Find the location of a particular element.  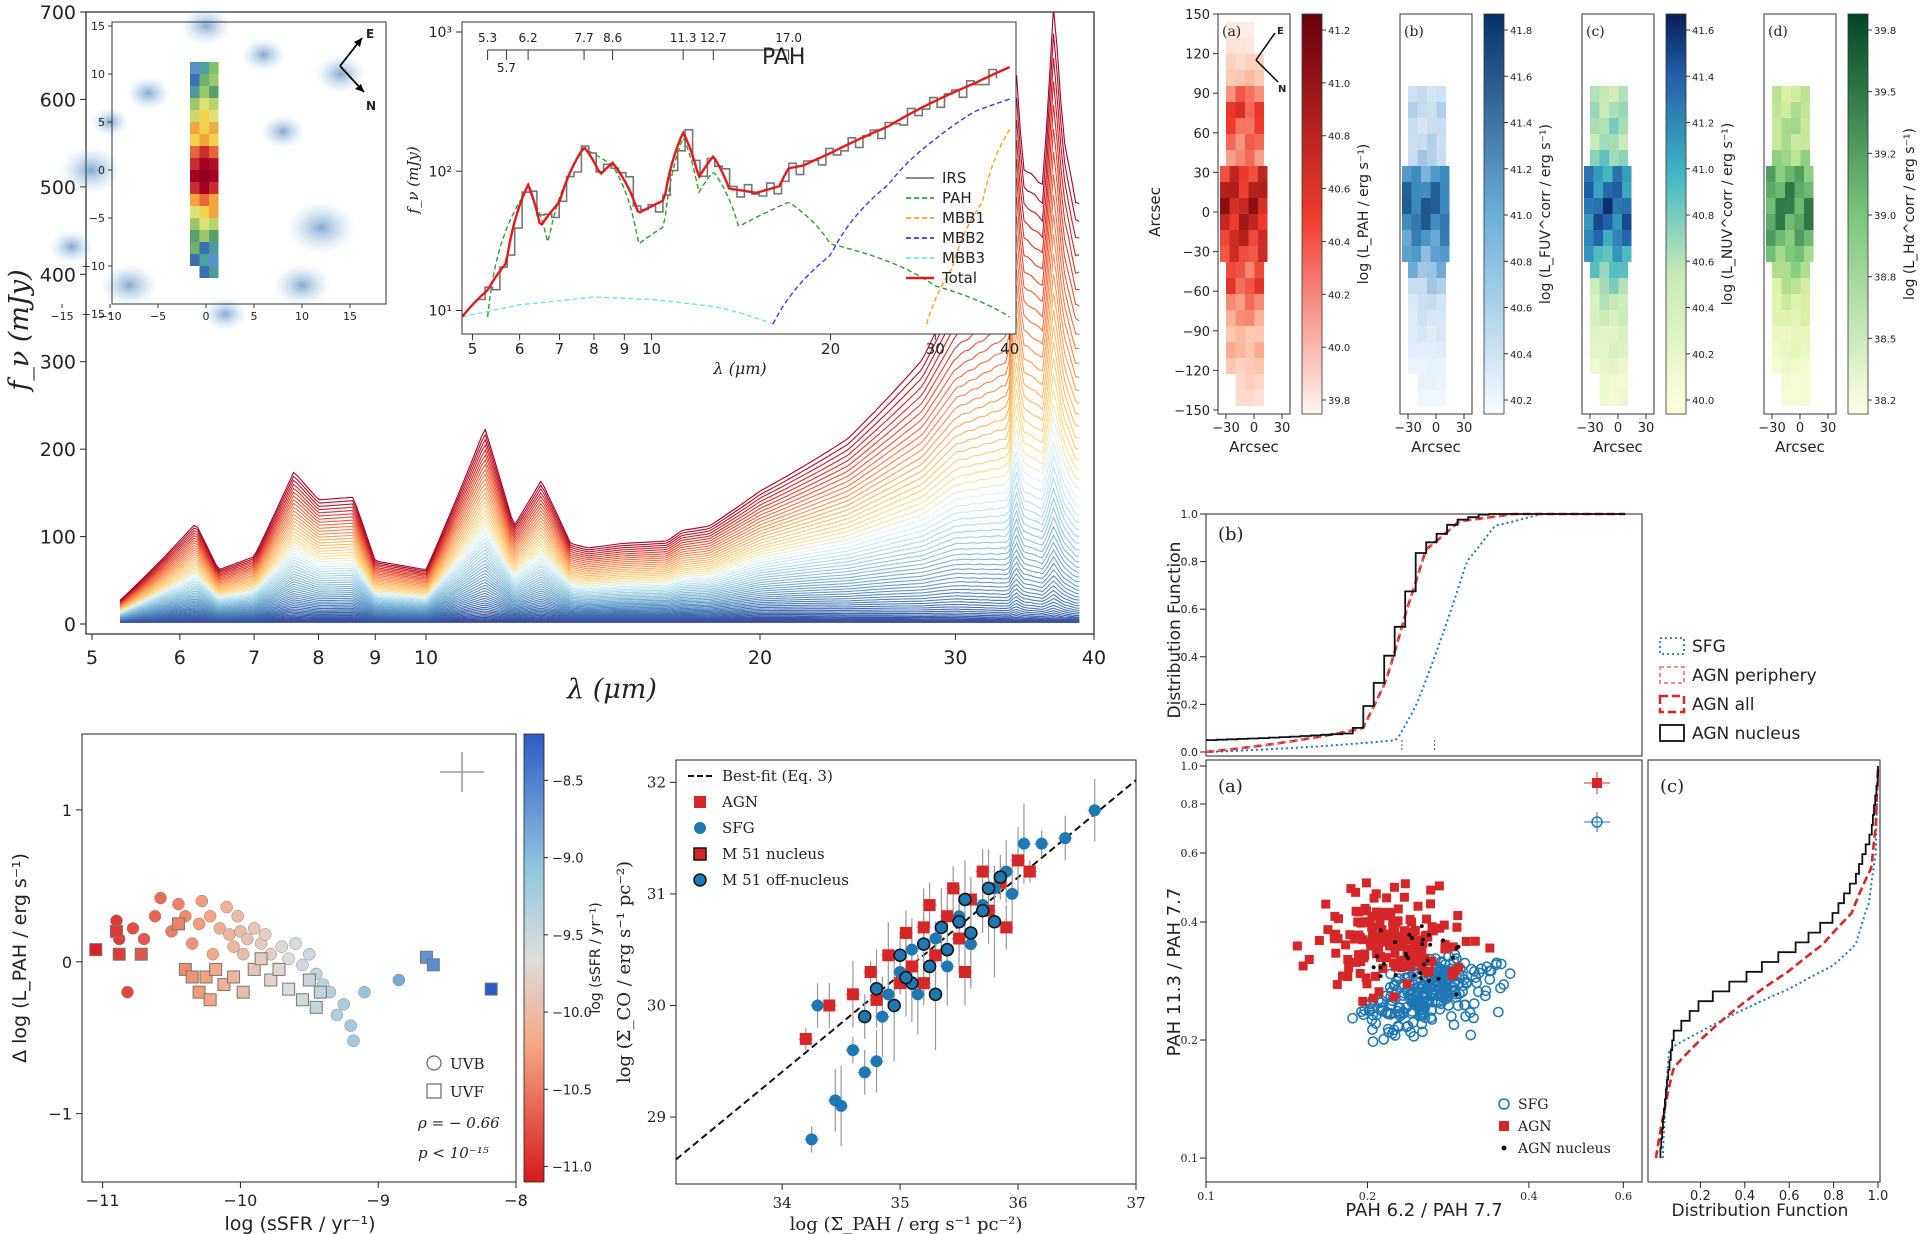

colorbar-tick-label: 38.5 is located at coordinates (1885, 339).